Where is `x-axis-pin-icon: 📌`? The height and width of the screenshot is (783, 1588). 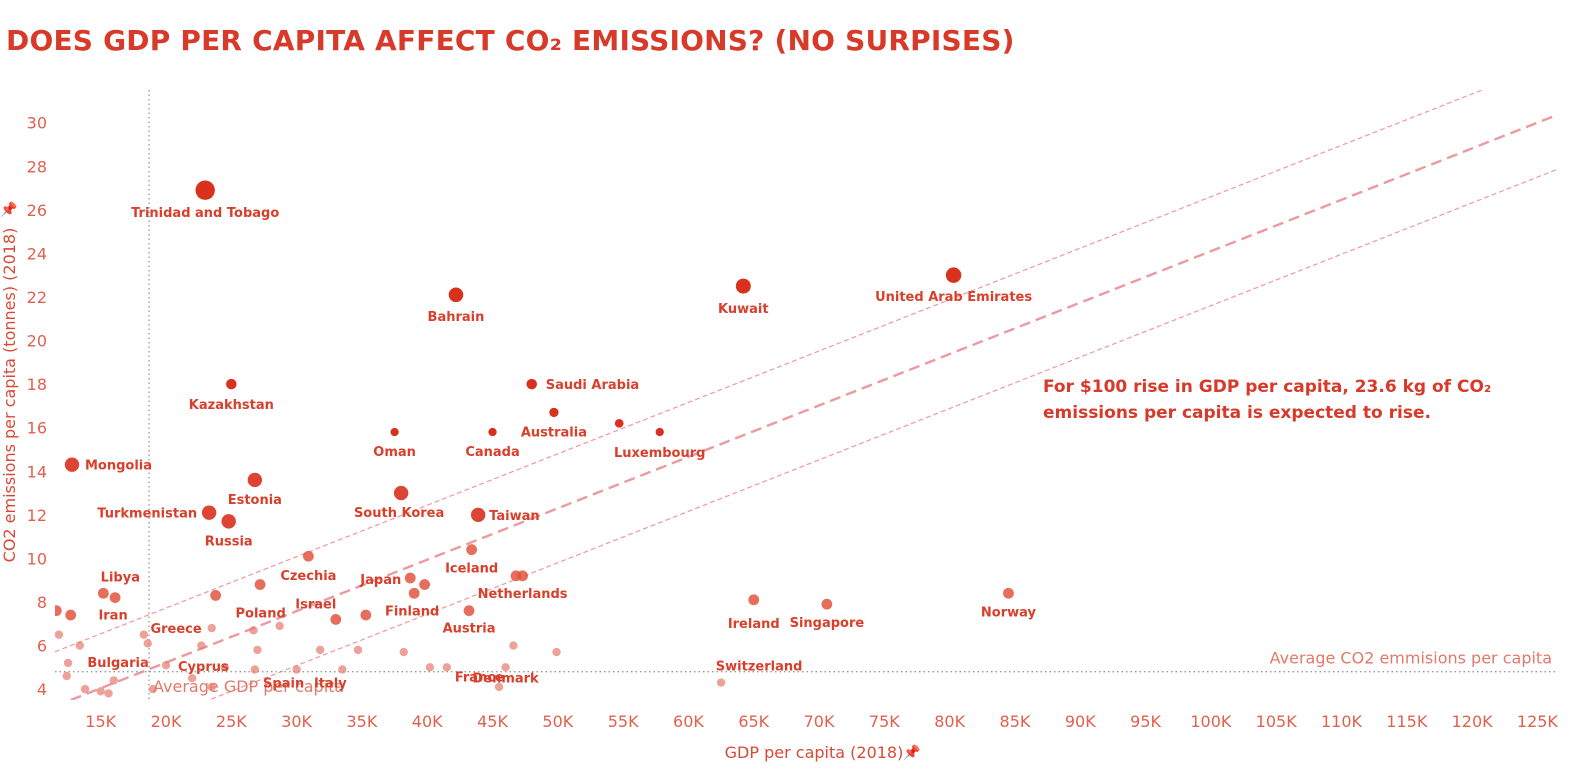 x-axis-pin-icon: 📌 is located at coordinates (912, 752).